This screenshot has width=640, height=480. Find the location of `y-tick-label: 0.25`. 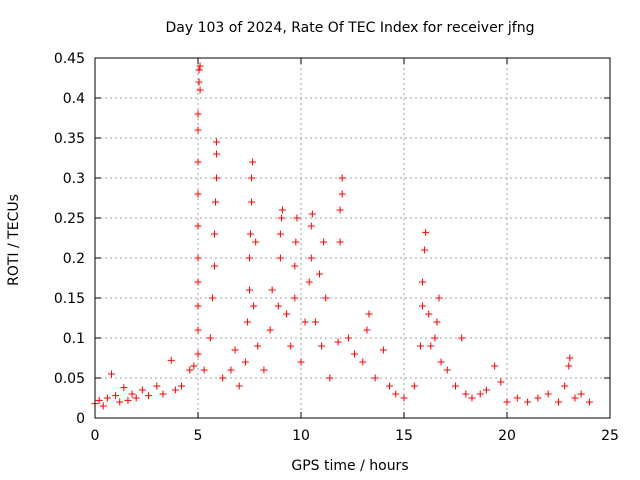

y-tick-label: 0.25 is located at coordinates (69, 219).